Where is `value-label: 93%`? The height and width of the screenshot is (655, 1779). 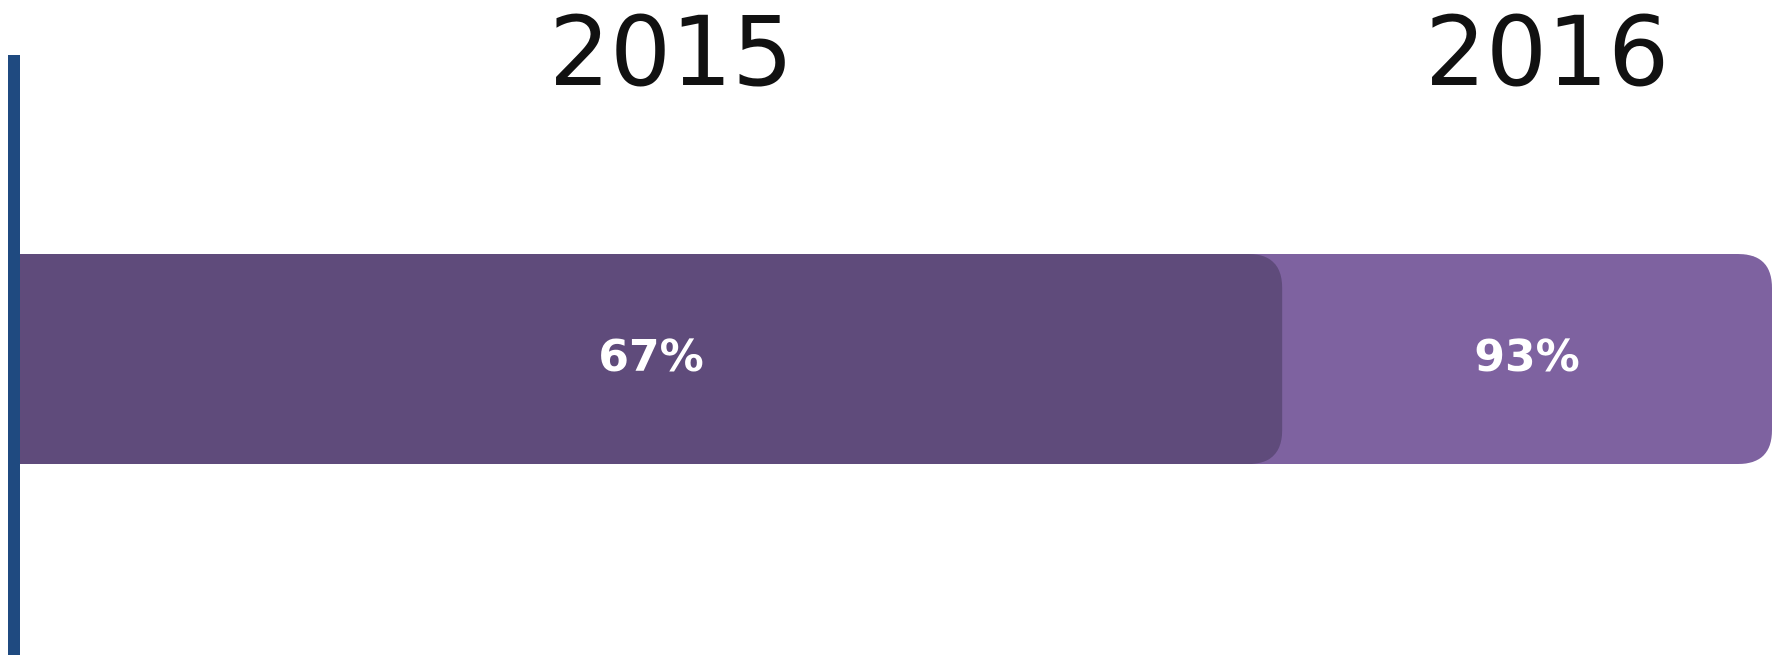
value-label: 93% is located at coordinates (1526, 356).